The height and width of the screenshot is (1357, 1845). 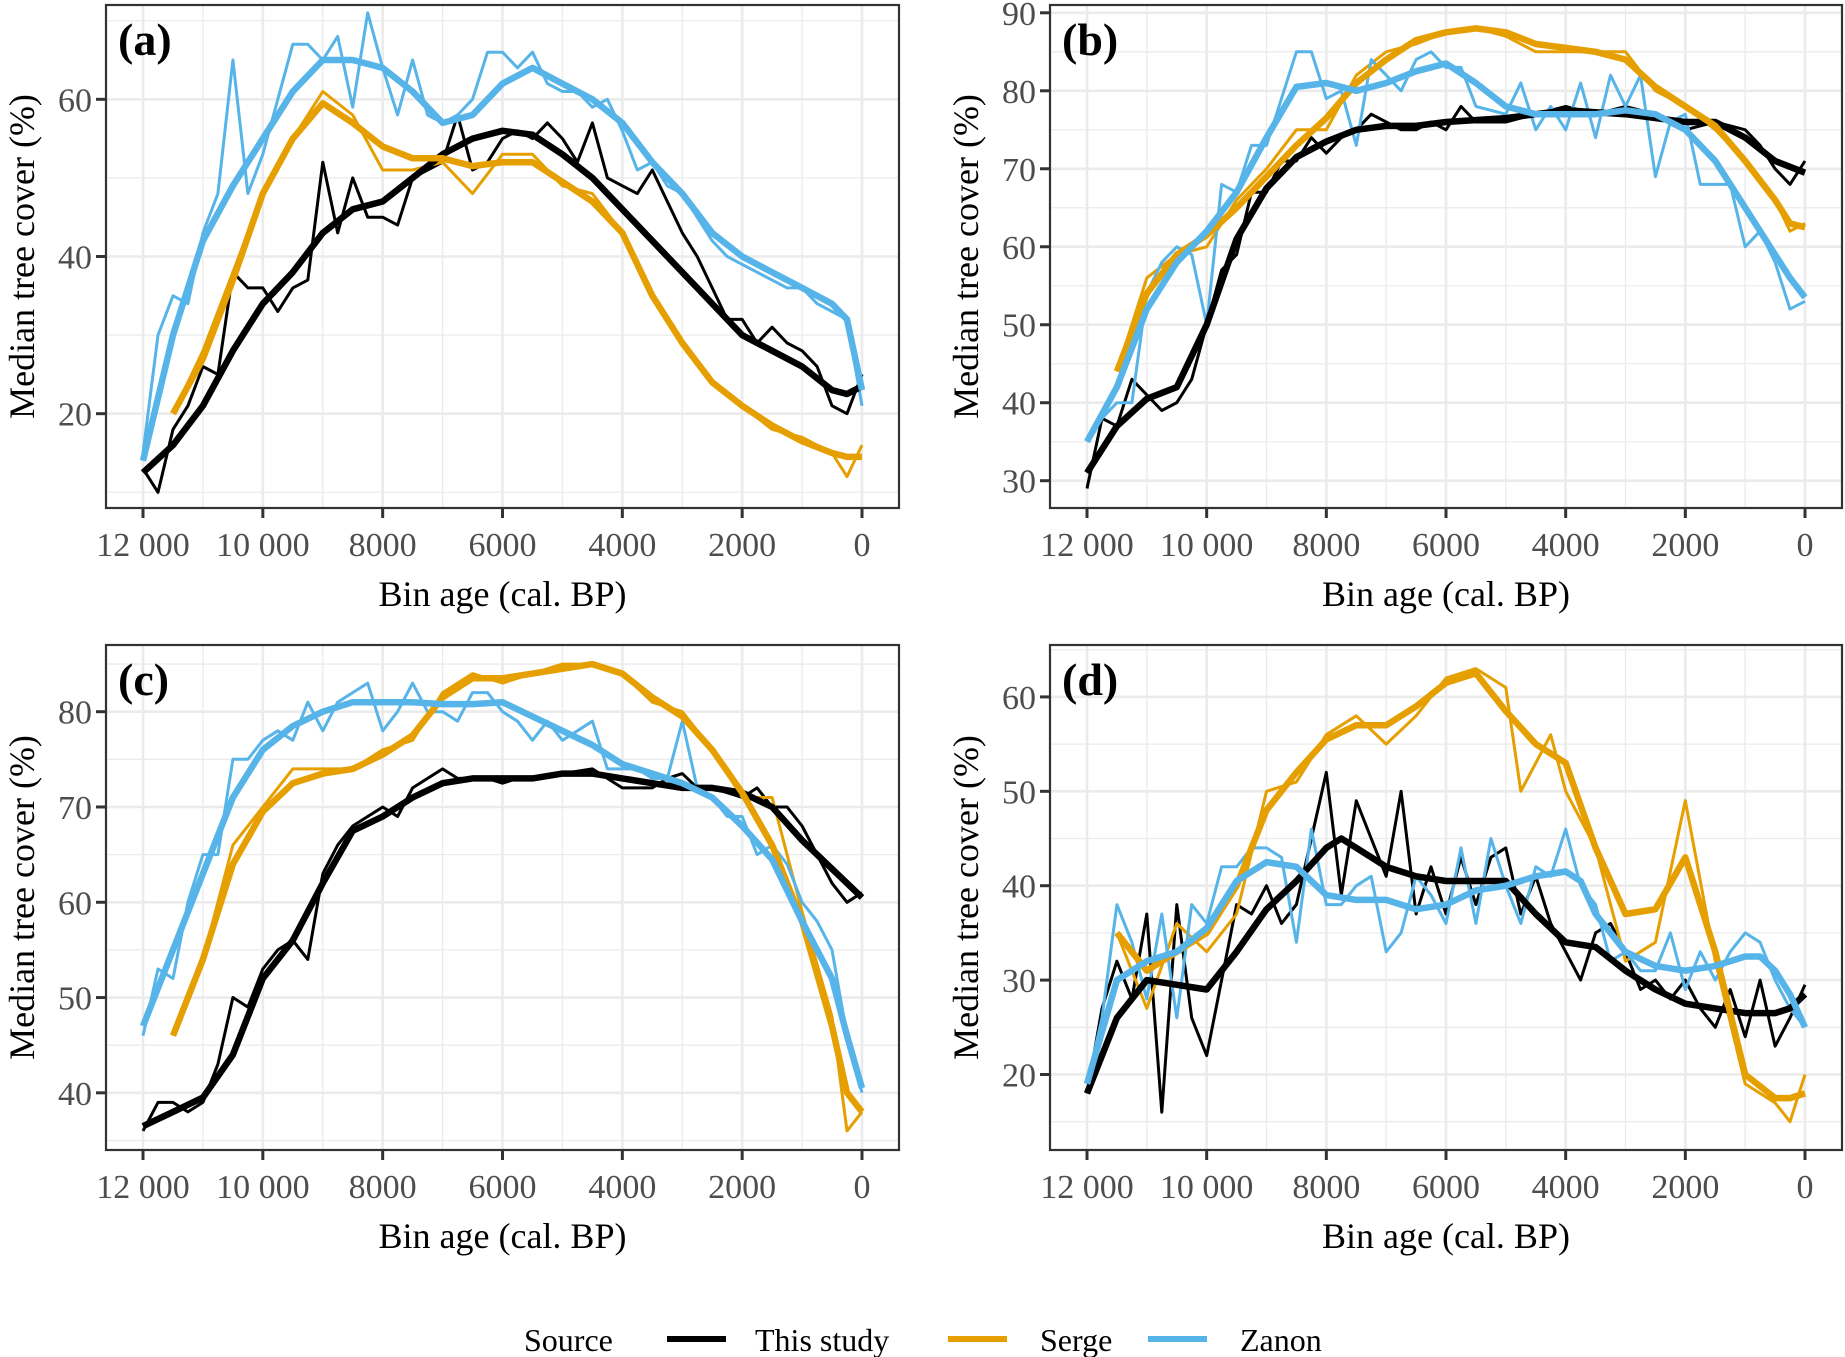 I want to click on panel-label-b: (b), so click(x=1090, y=39).